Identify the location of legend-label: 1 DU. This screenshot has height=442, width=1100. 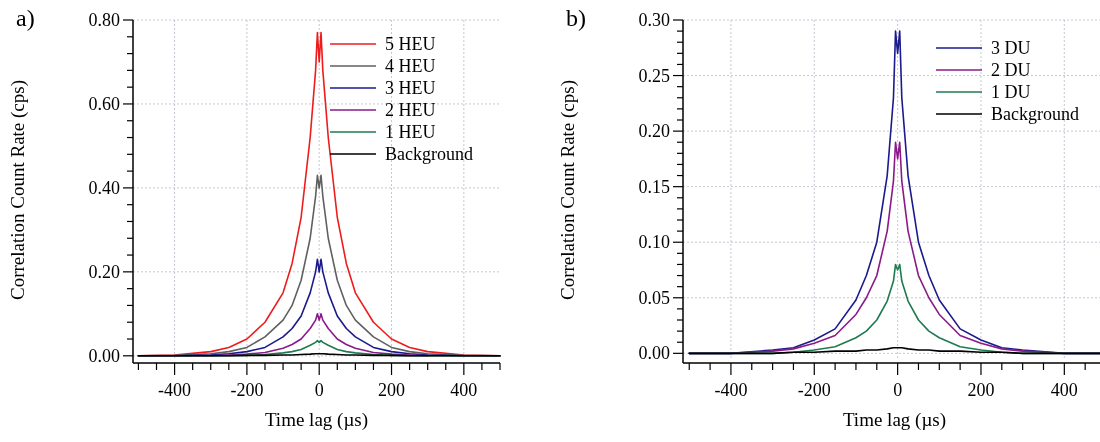
(1011, 92).